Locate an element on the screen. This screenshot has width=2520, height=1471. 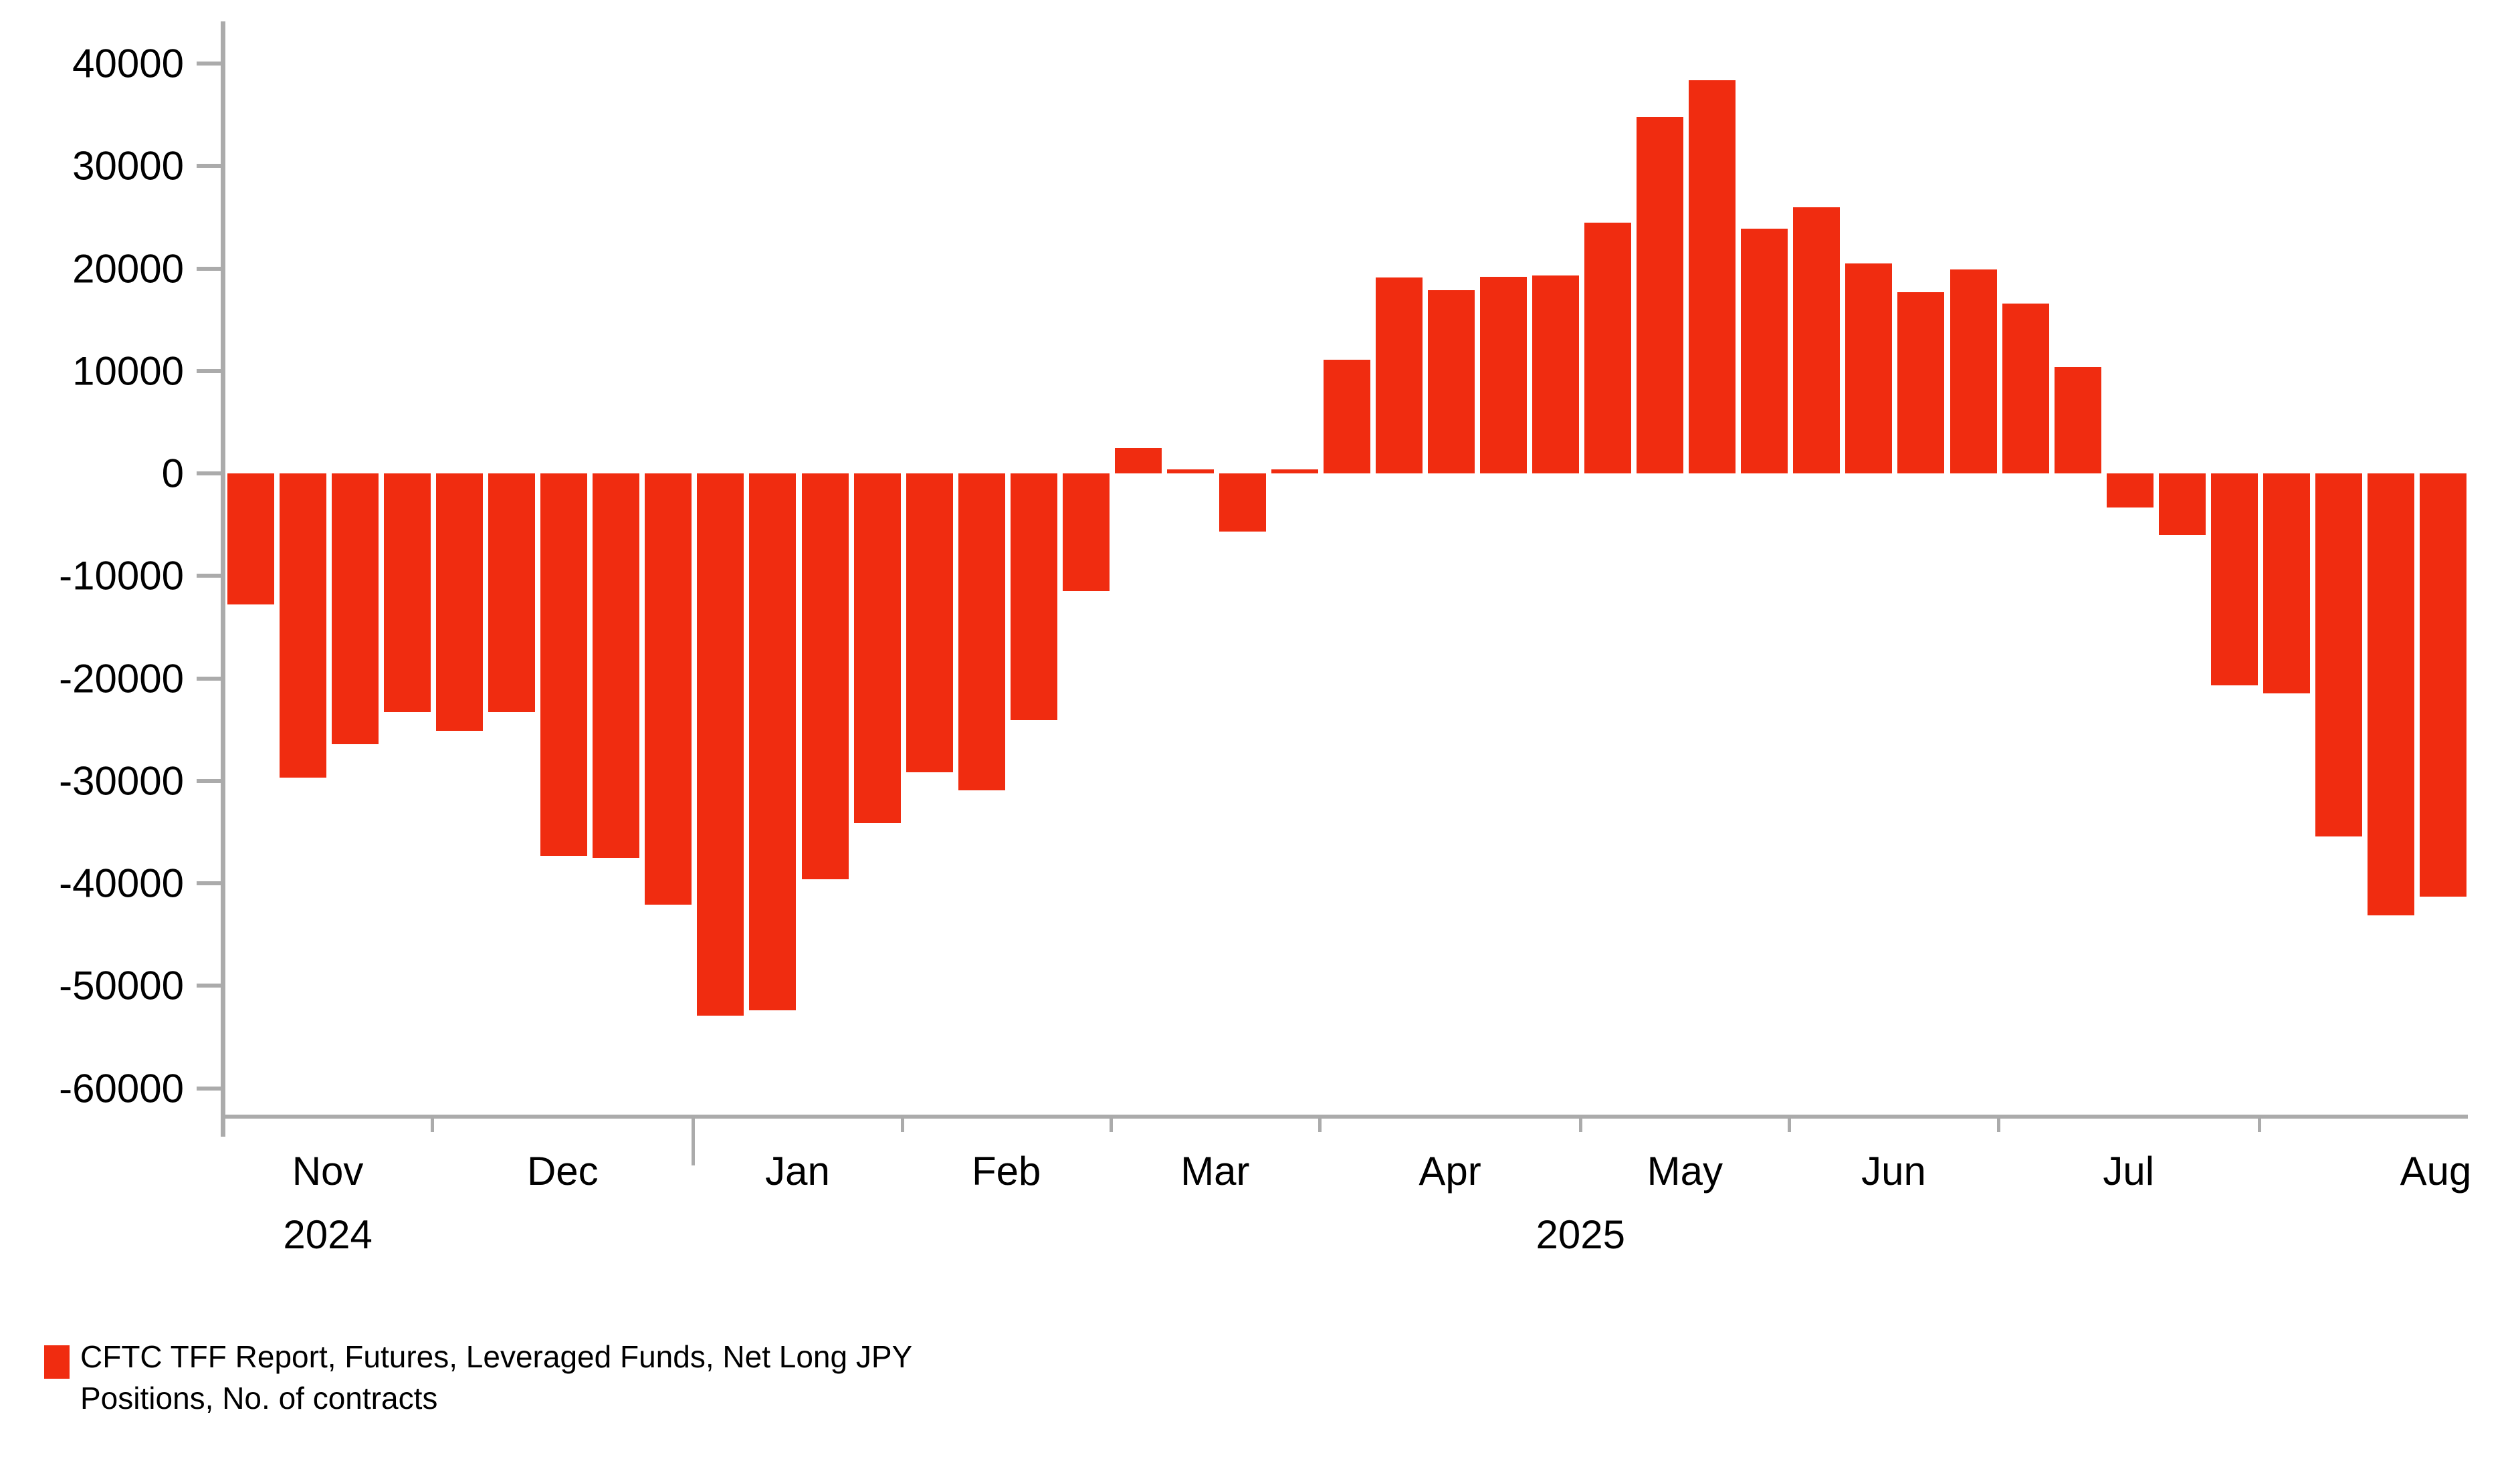
x-axis-year-label: 2025 is located at coordinates (1580, 1234).